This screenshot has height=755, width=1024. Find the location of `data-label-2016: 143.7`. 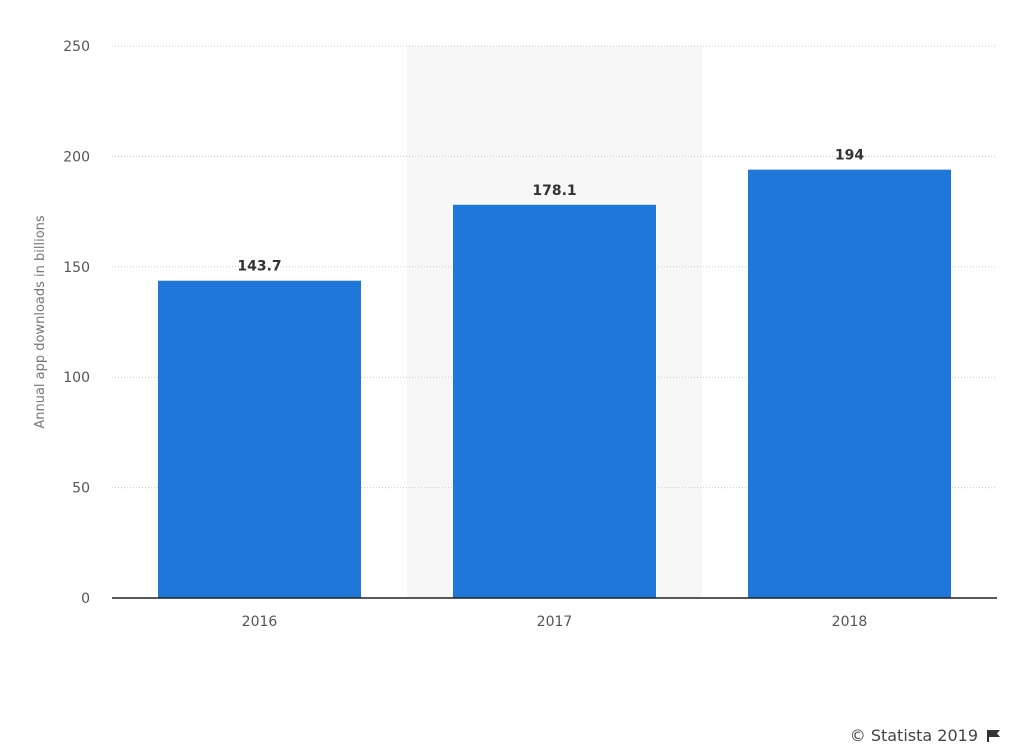

data-label-2016: 143.7 is located at coordinates (259, 267).